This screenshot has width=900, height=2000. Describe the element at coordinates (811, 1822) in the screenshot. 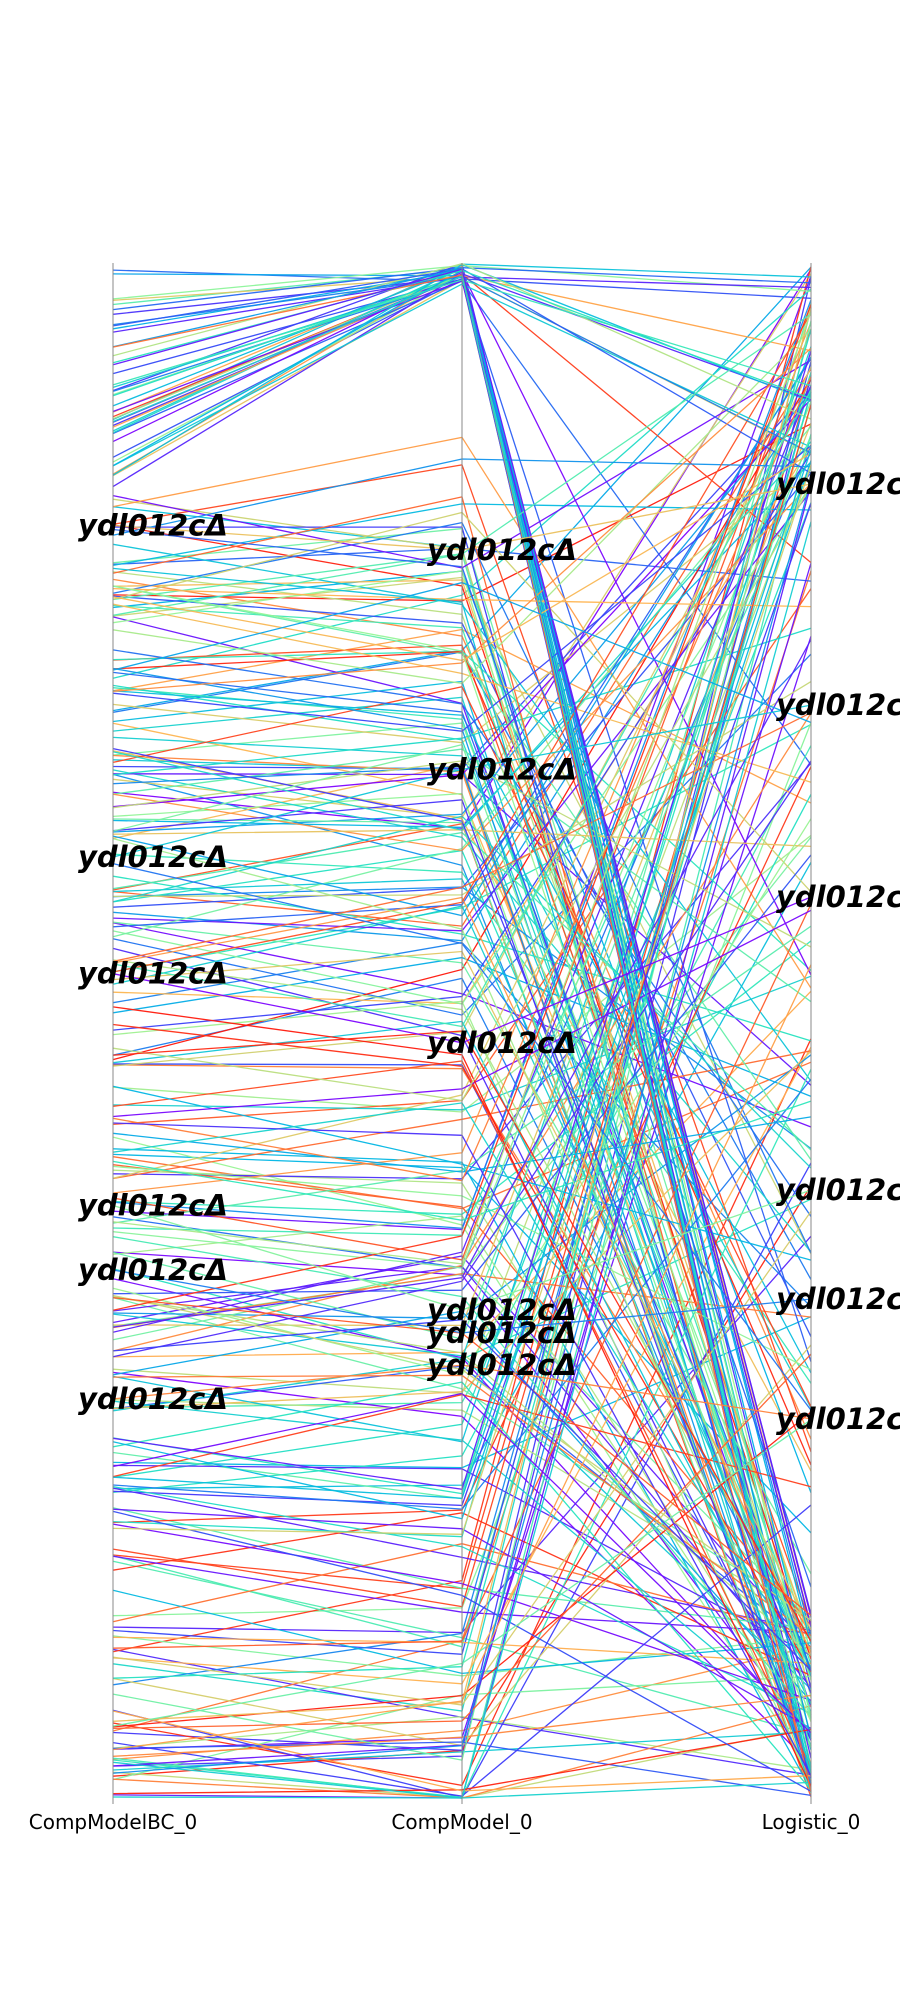

I see `axis-label: Logistic_0` at that location.